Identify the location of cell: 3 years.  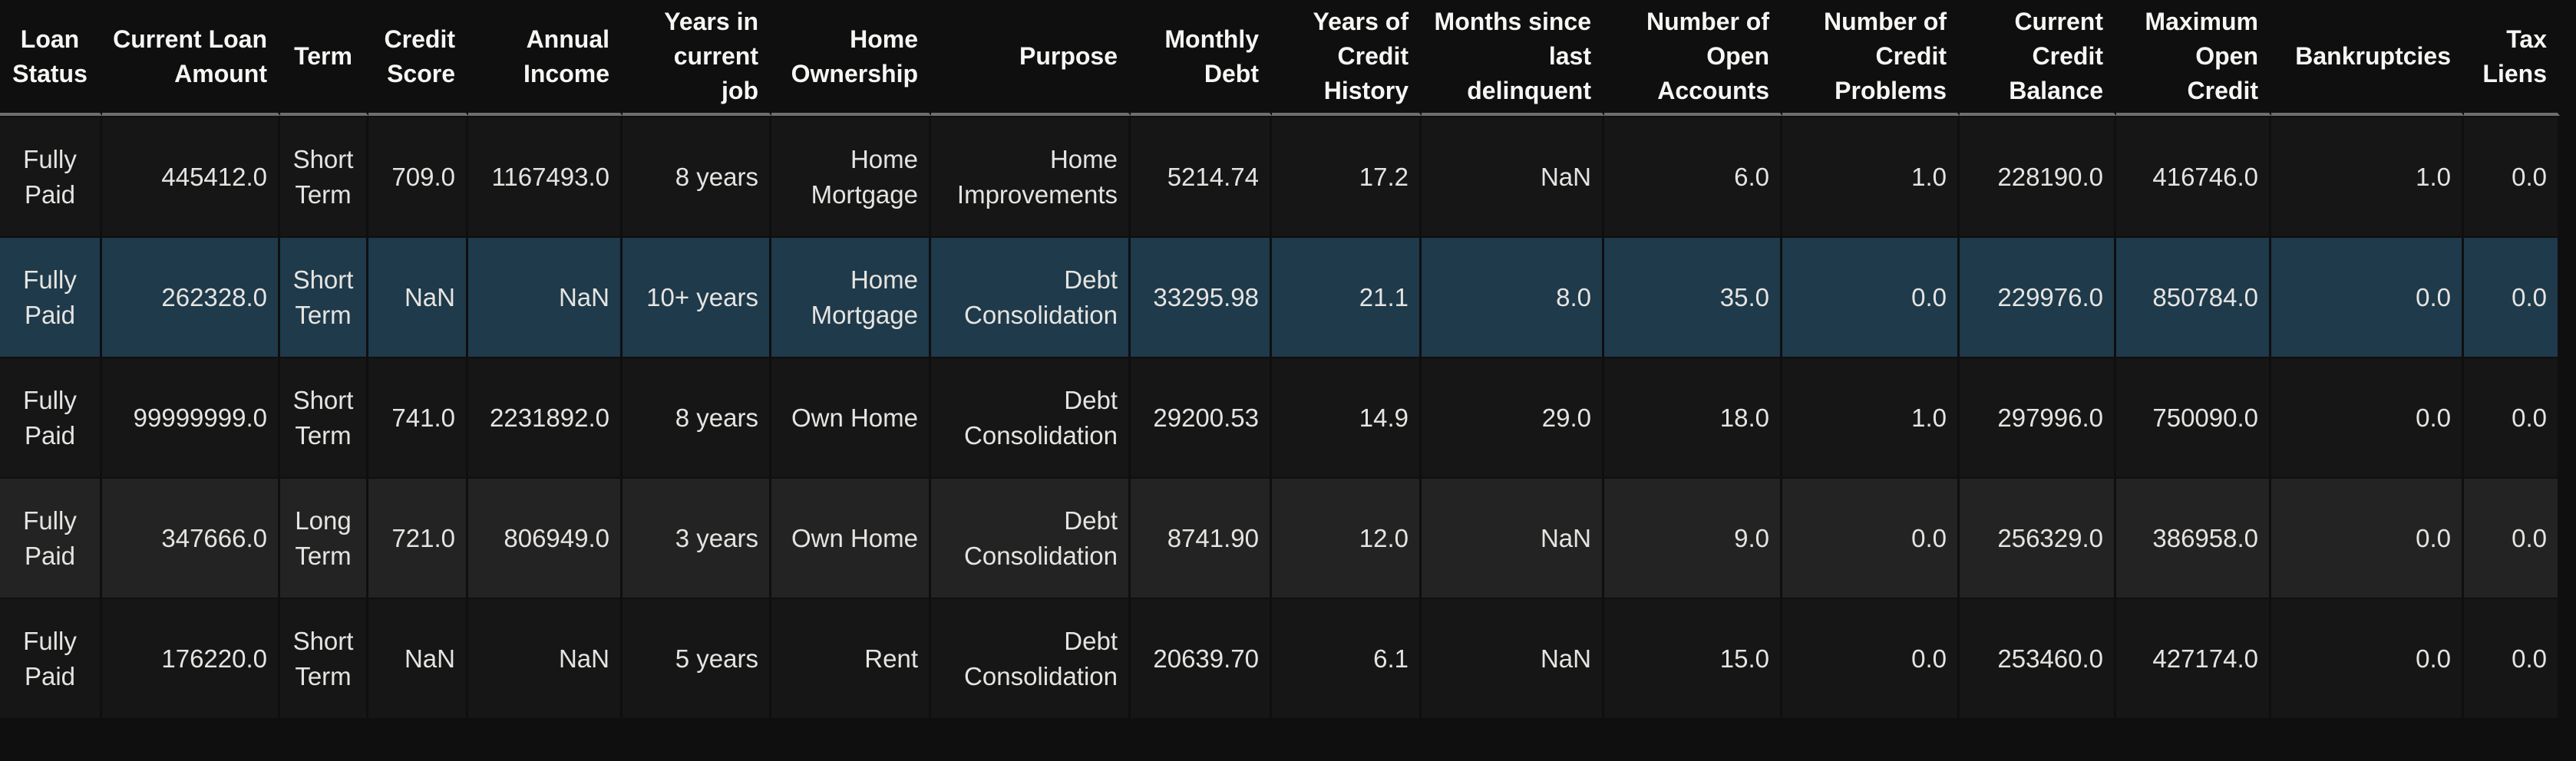
(697, 537).